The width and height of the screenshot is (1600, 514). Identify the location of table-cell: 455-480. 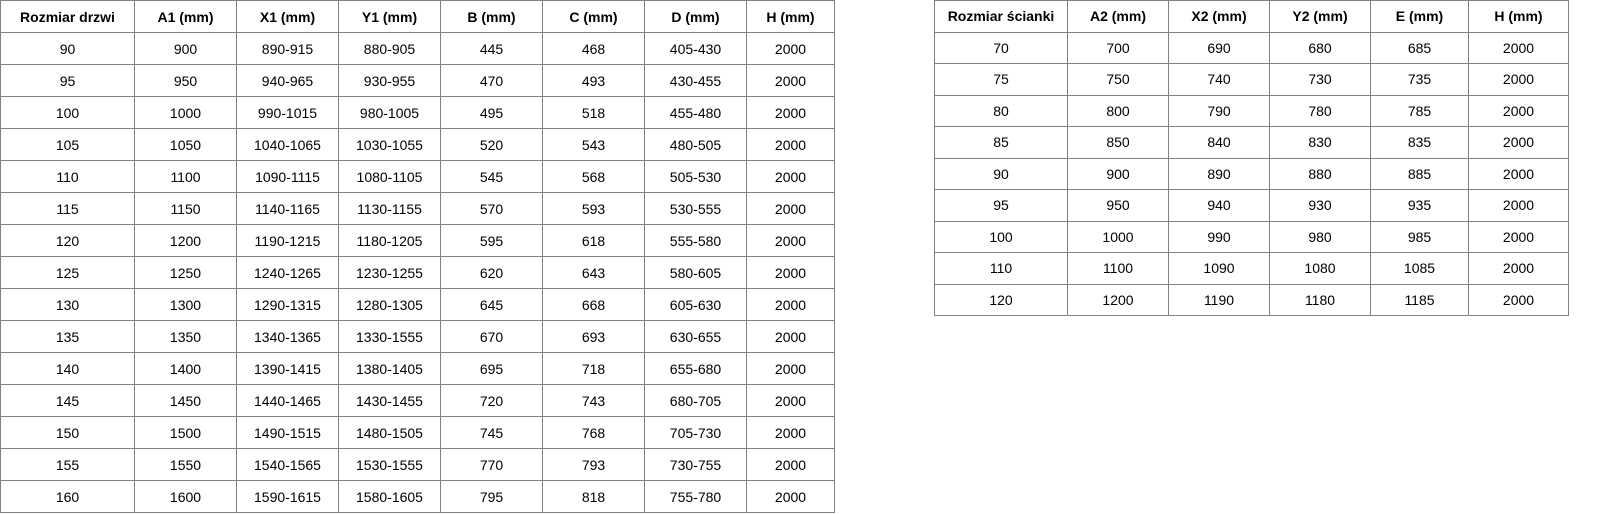
(695, 112).